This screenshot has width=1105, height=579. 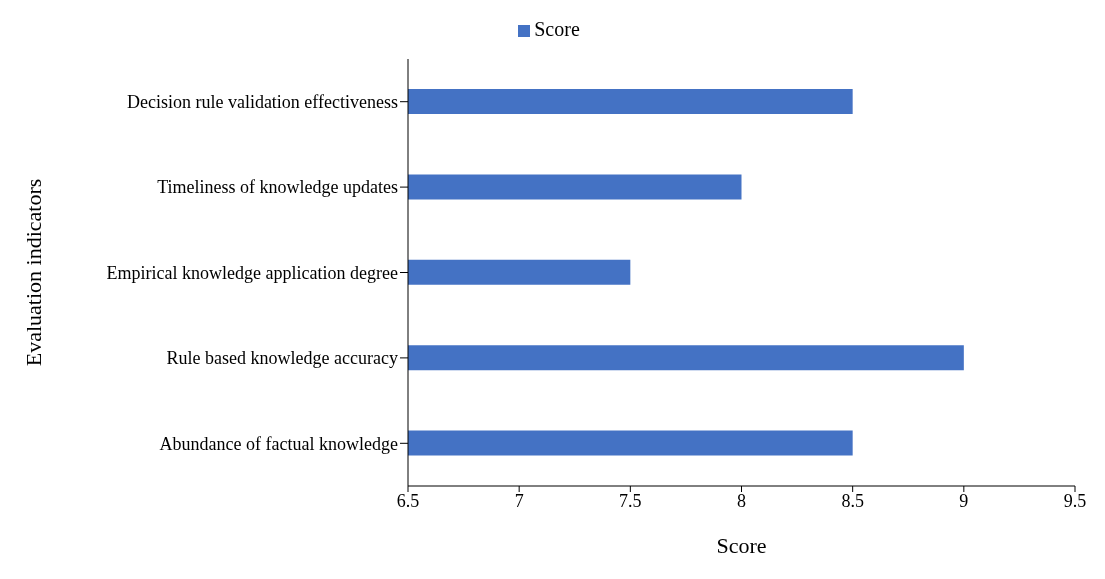 I want to click on x-tick-label: 7, so click(x=519, y=500).